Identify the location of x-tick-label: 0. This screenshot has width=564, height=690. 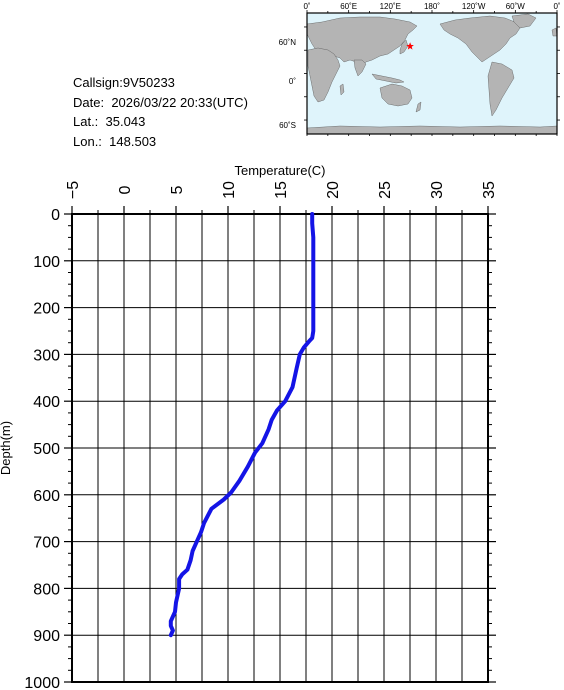
(125, 189).